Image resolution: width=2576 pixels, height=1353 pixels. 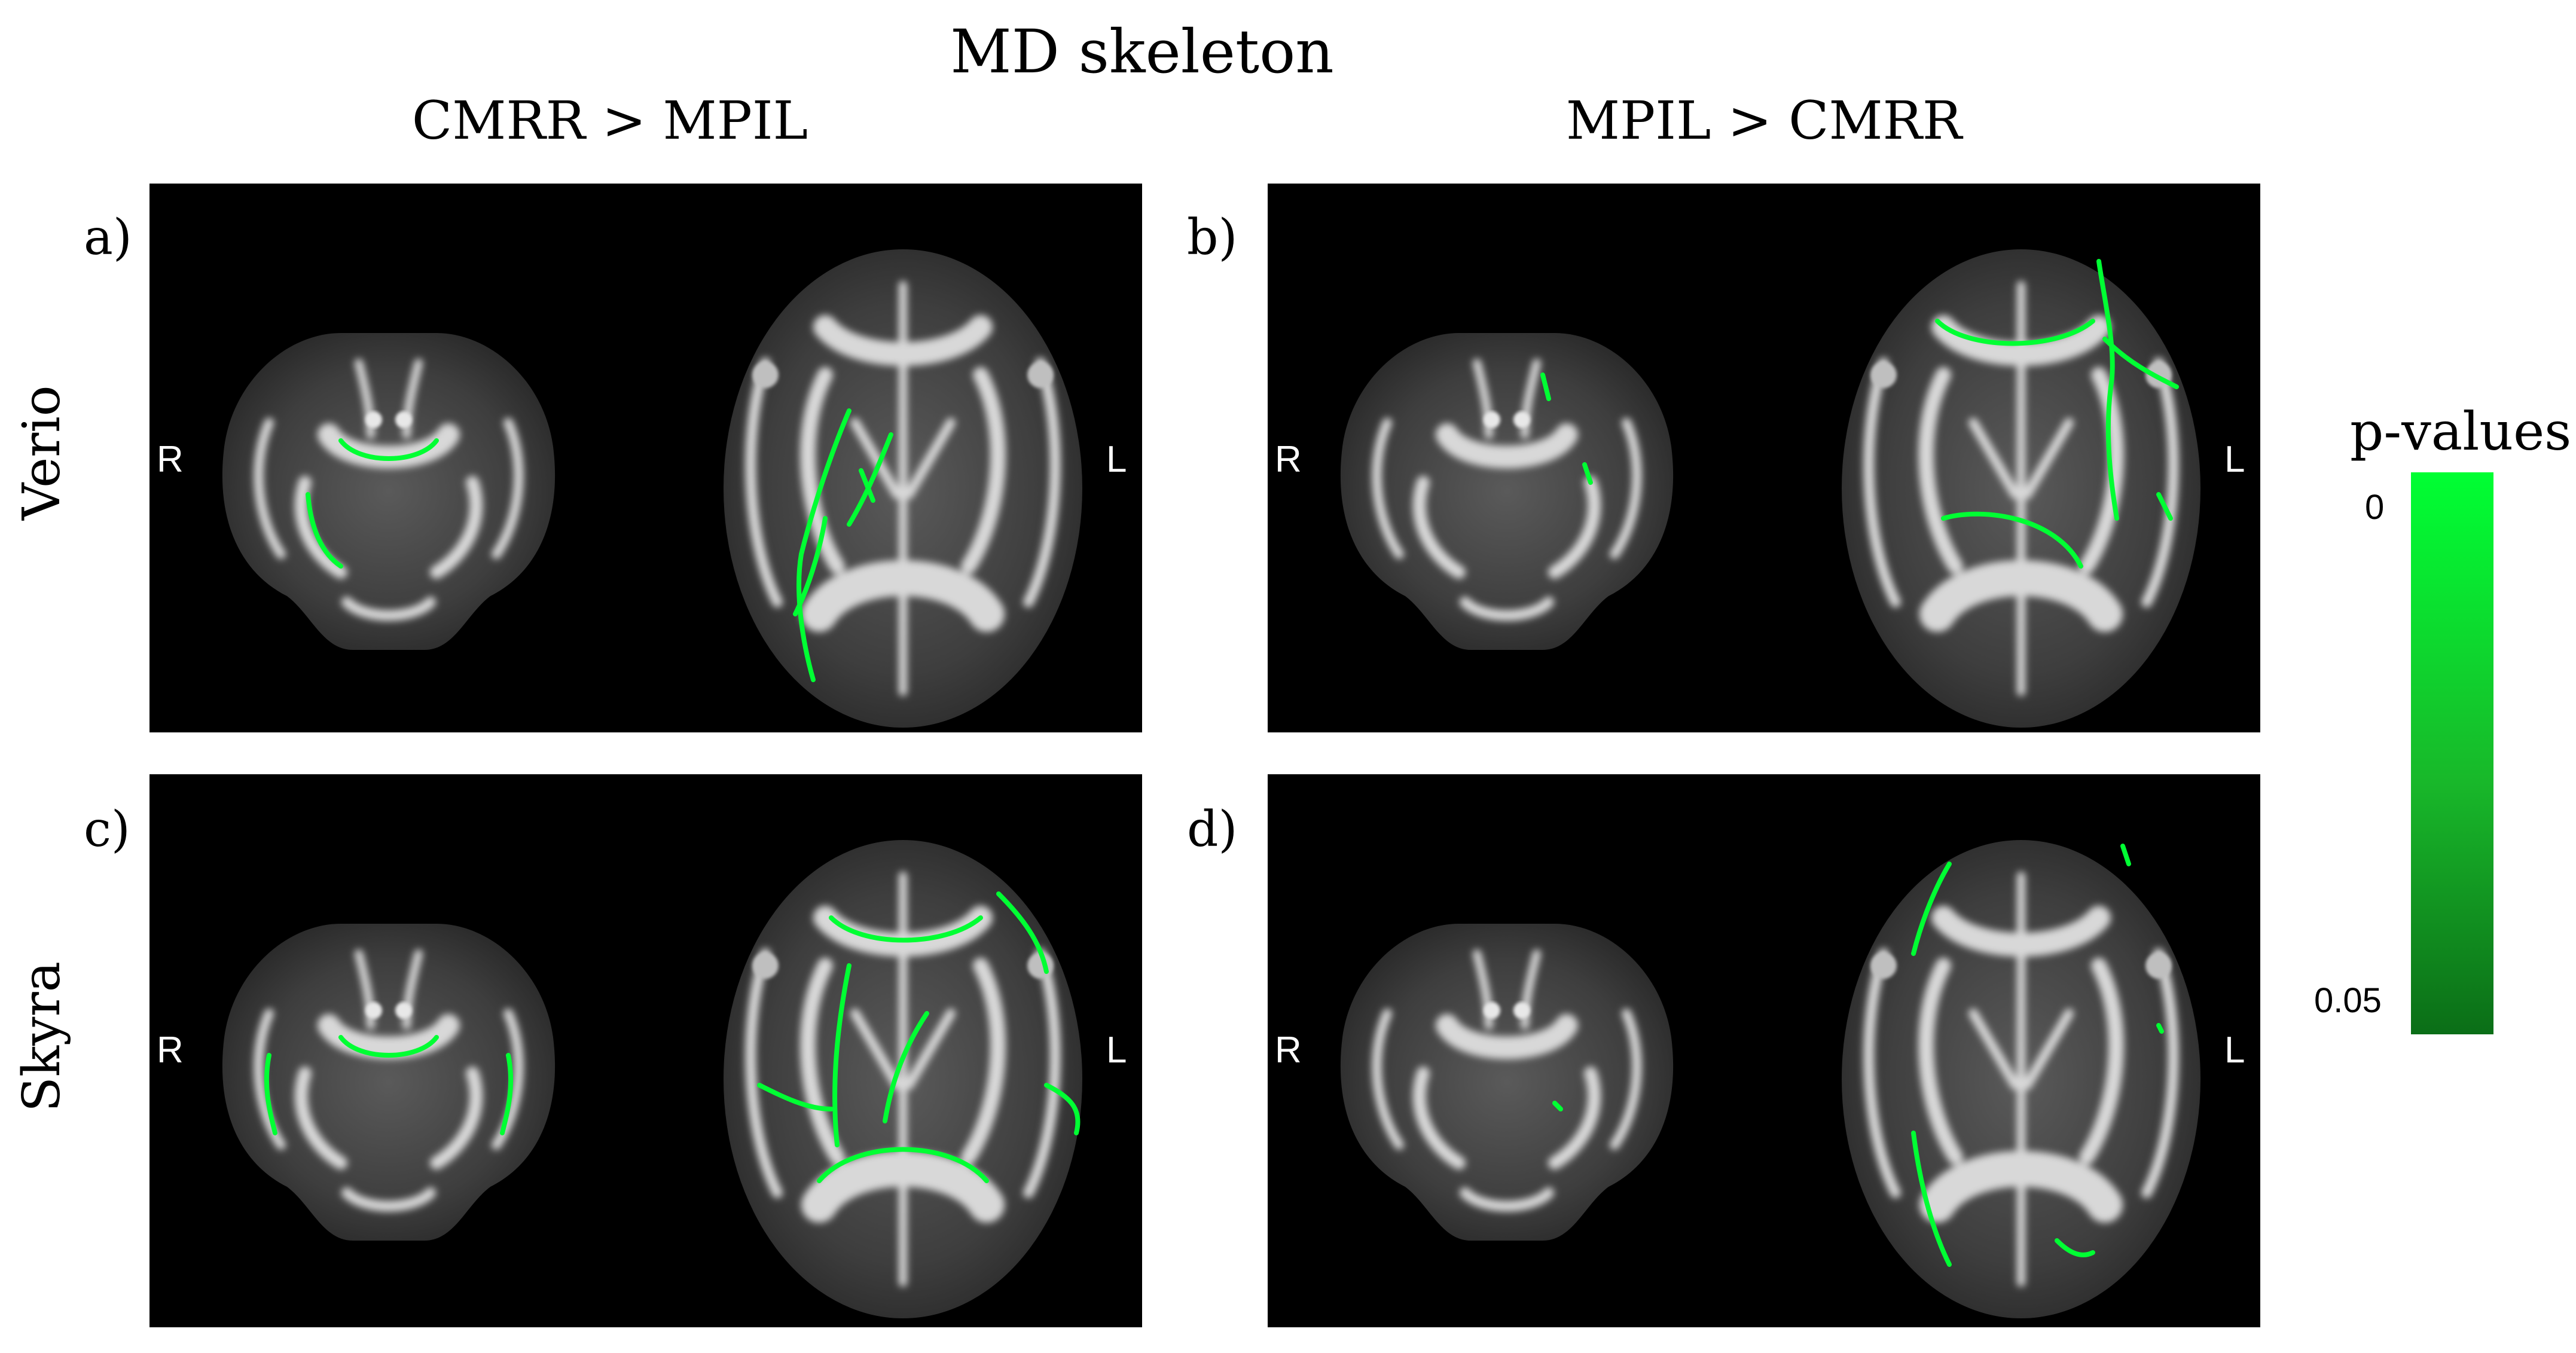 What do you see at coordinates (1212, 237) in the screenshot?
I see `panel-letter-b: b)` at bounding box center [1212, 237].